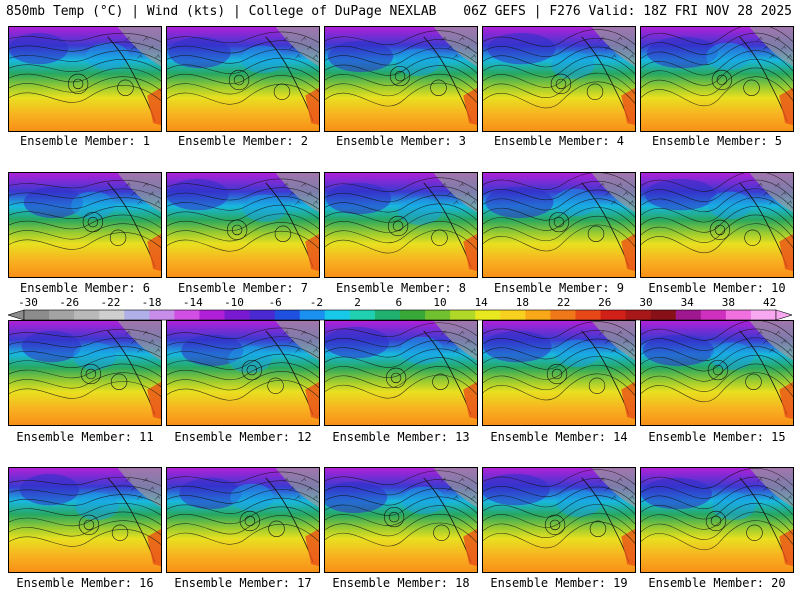 The width and height of the screenshot is (800, 600). Describe the element at coordinates (717, 583) in the screenshot. I see `ensemble-member-label: Ensemble Member: 20` at that location.